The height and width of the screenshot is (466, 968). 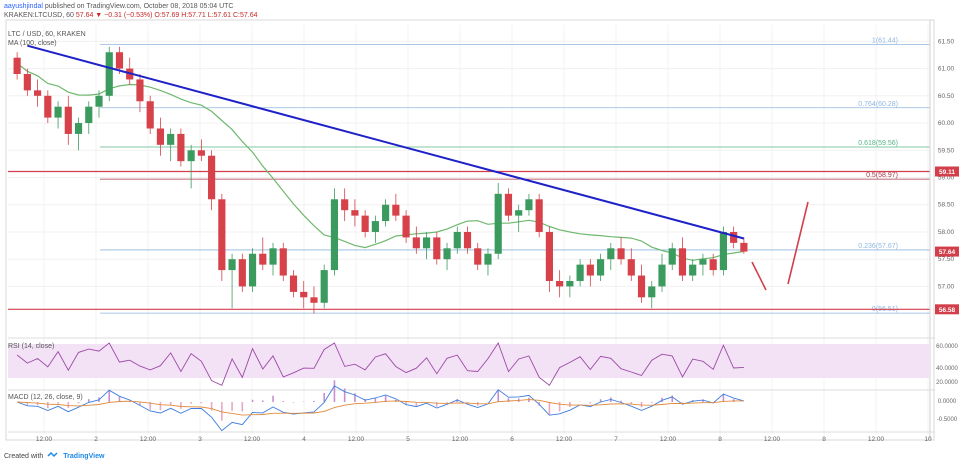 I want to click on rsi-tick: 40.0000, so click(x=947, y=369).